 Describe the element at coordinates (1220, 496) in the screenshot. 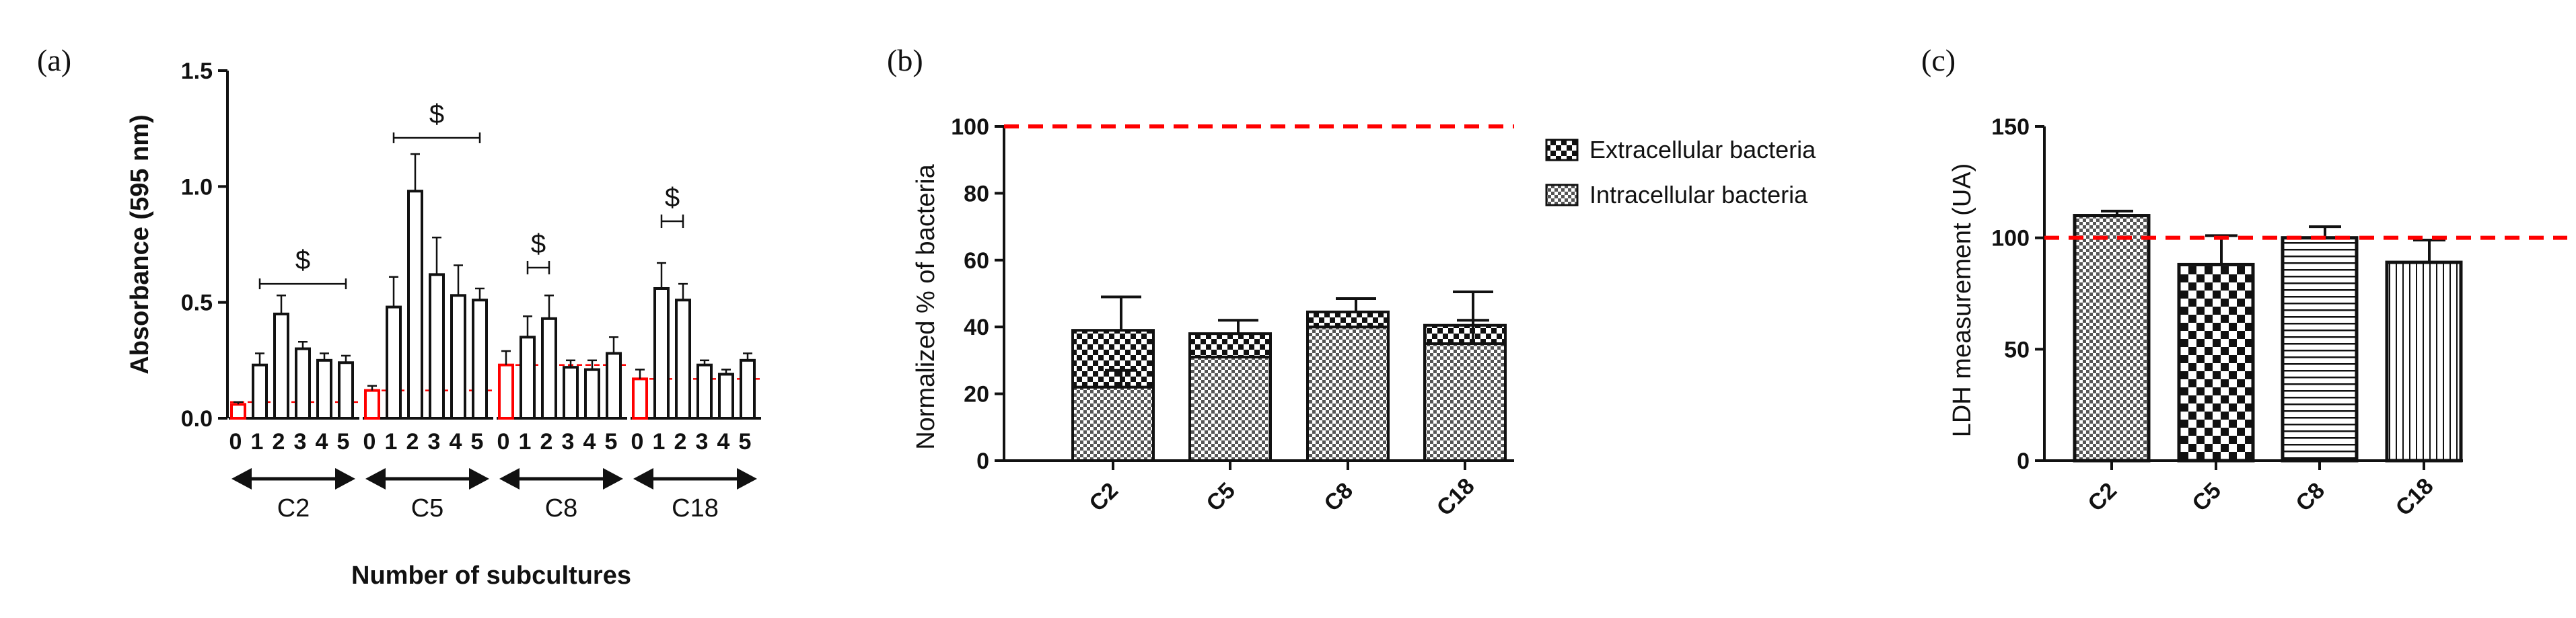

I see `panel-b-x-tick-label: C5` at that location.